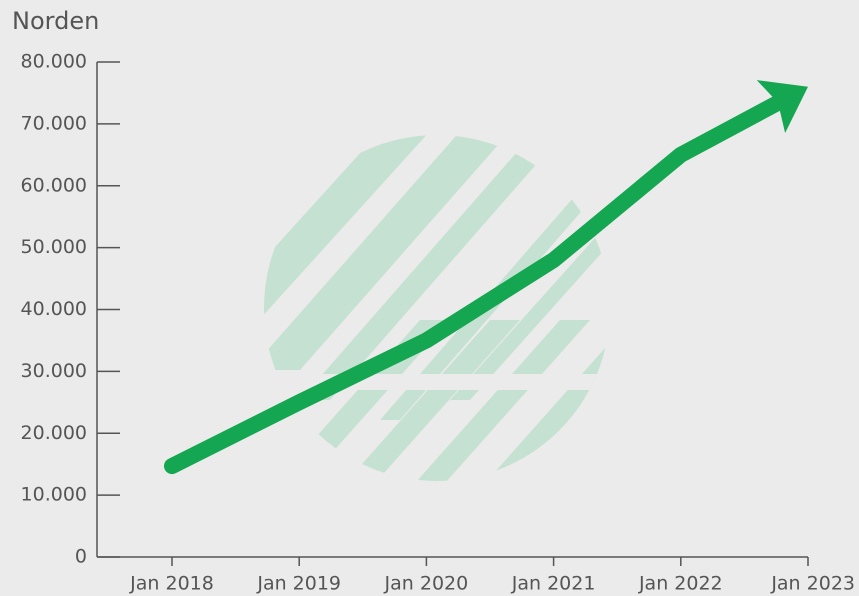  What do you see at coordinates (171, 584) in the screenshot?
I see `x-tick-label: Jan 2018` at bounding box center [171, 584].